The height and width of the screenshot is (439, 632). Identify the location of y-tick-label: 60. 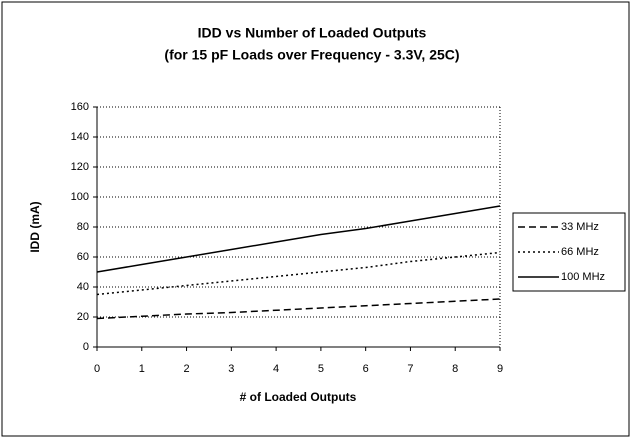
(83, 257).